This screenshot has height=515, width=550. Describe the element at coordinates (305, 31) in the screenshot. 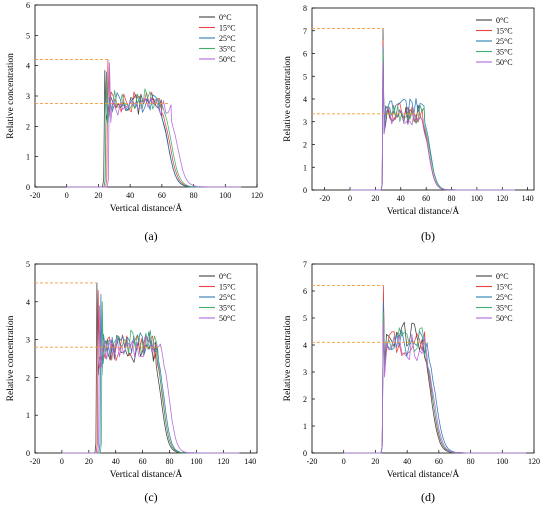

I see `y-tick-label: 7` at that location.